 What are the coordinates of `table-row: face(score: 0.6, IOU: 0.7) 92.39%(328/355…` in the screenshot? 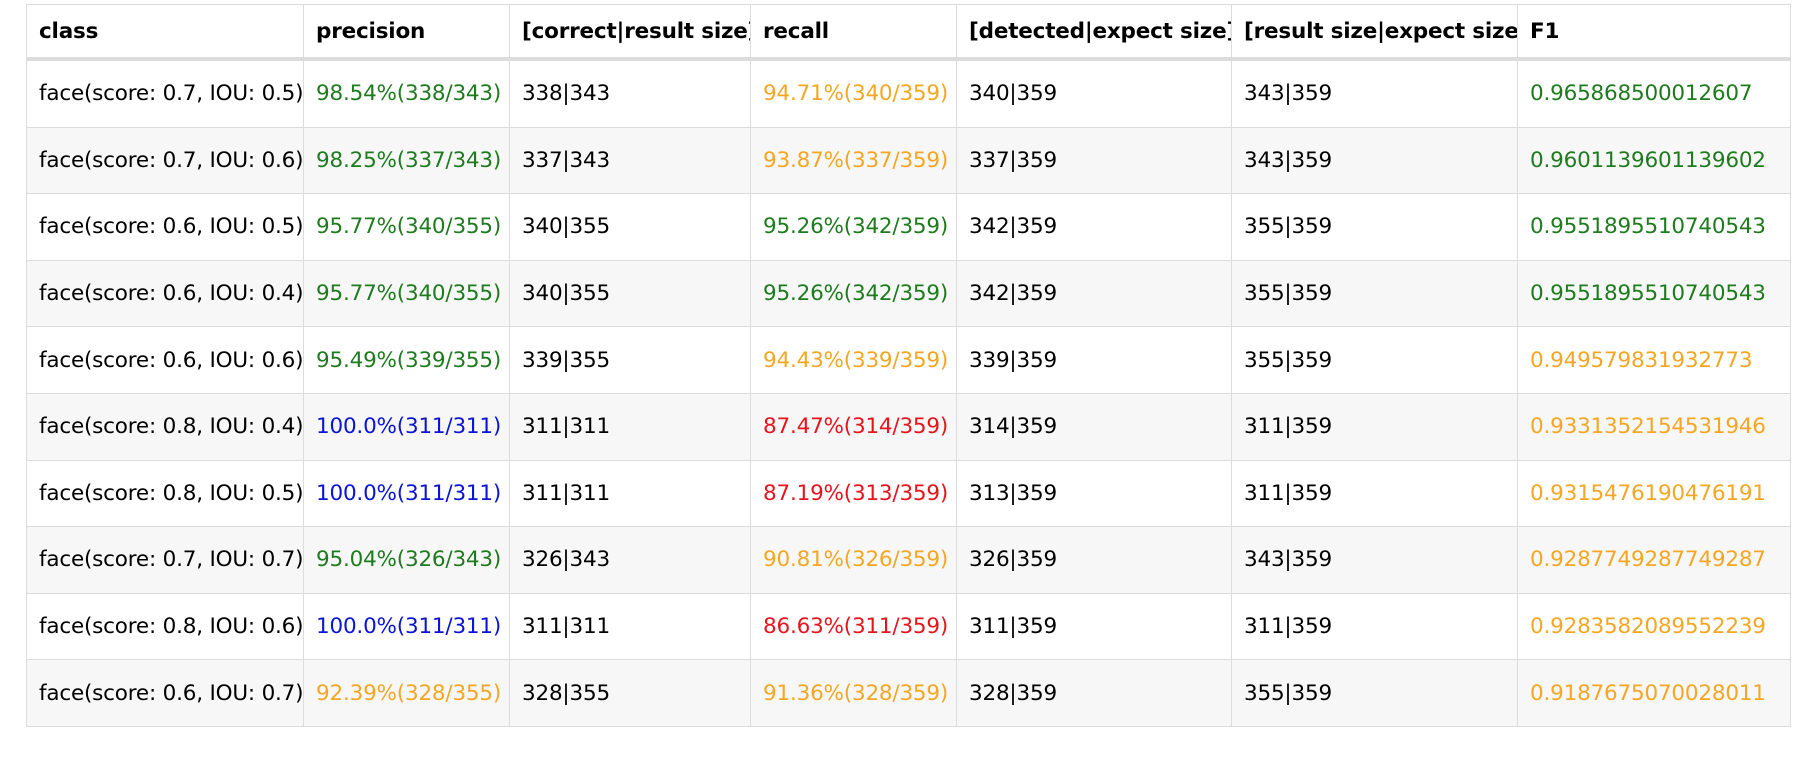 It's located at (908, 693).